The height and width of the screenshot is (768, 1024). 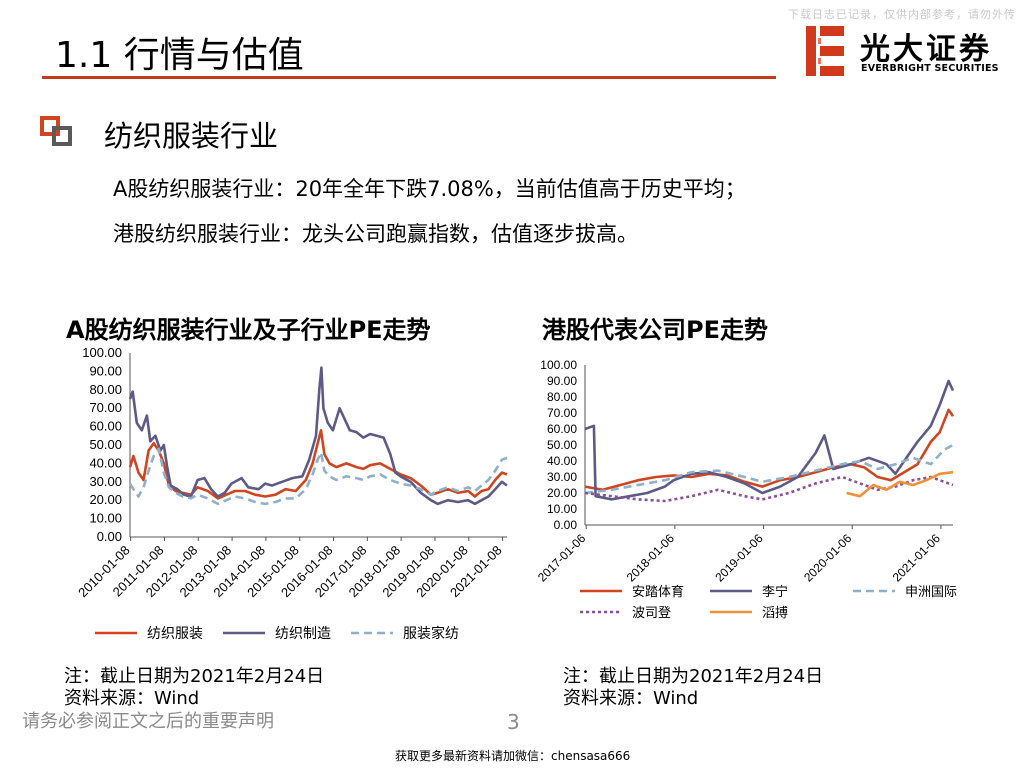 What do you see at coordinates (318, 476) in the screenshot?
I see `series-line-服装家纺` at bounding box center [318, 476].